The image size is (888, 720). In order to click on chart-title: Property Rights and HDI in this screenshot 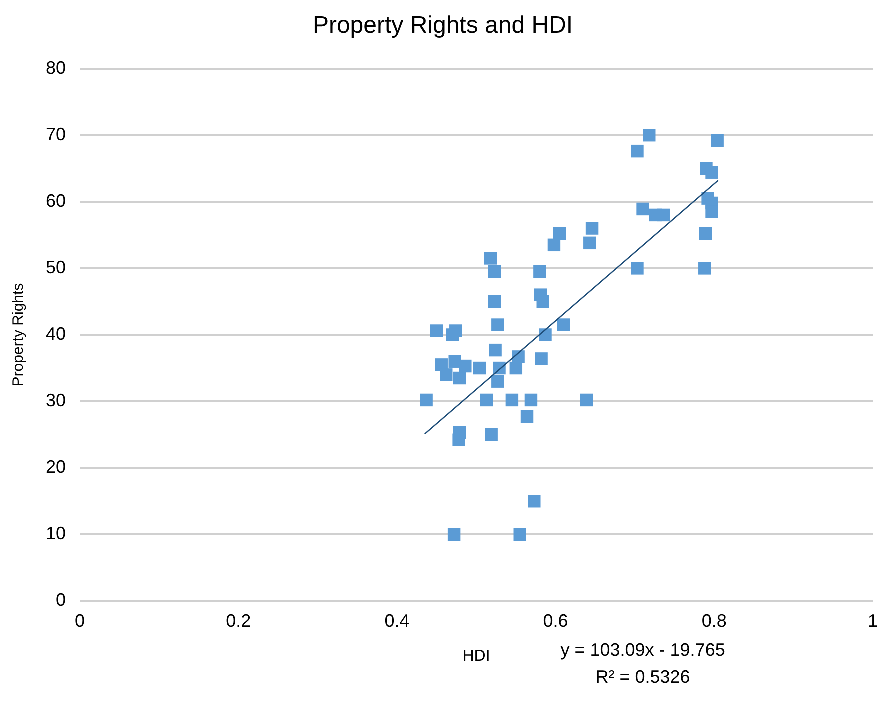, I will do `click(443, 26)`.